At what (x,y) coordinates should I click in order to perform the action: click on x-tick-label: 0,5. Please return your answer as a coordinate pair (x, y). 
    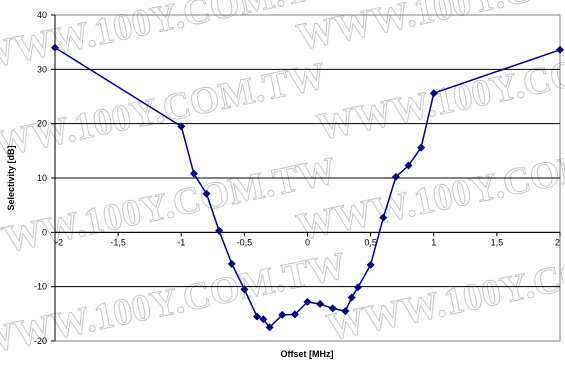
    Looking at the image, I should click on (370, 242).